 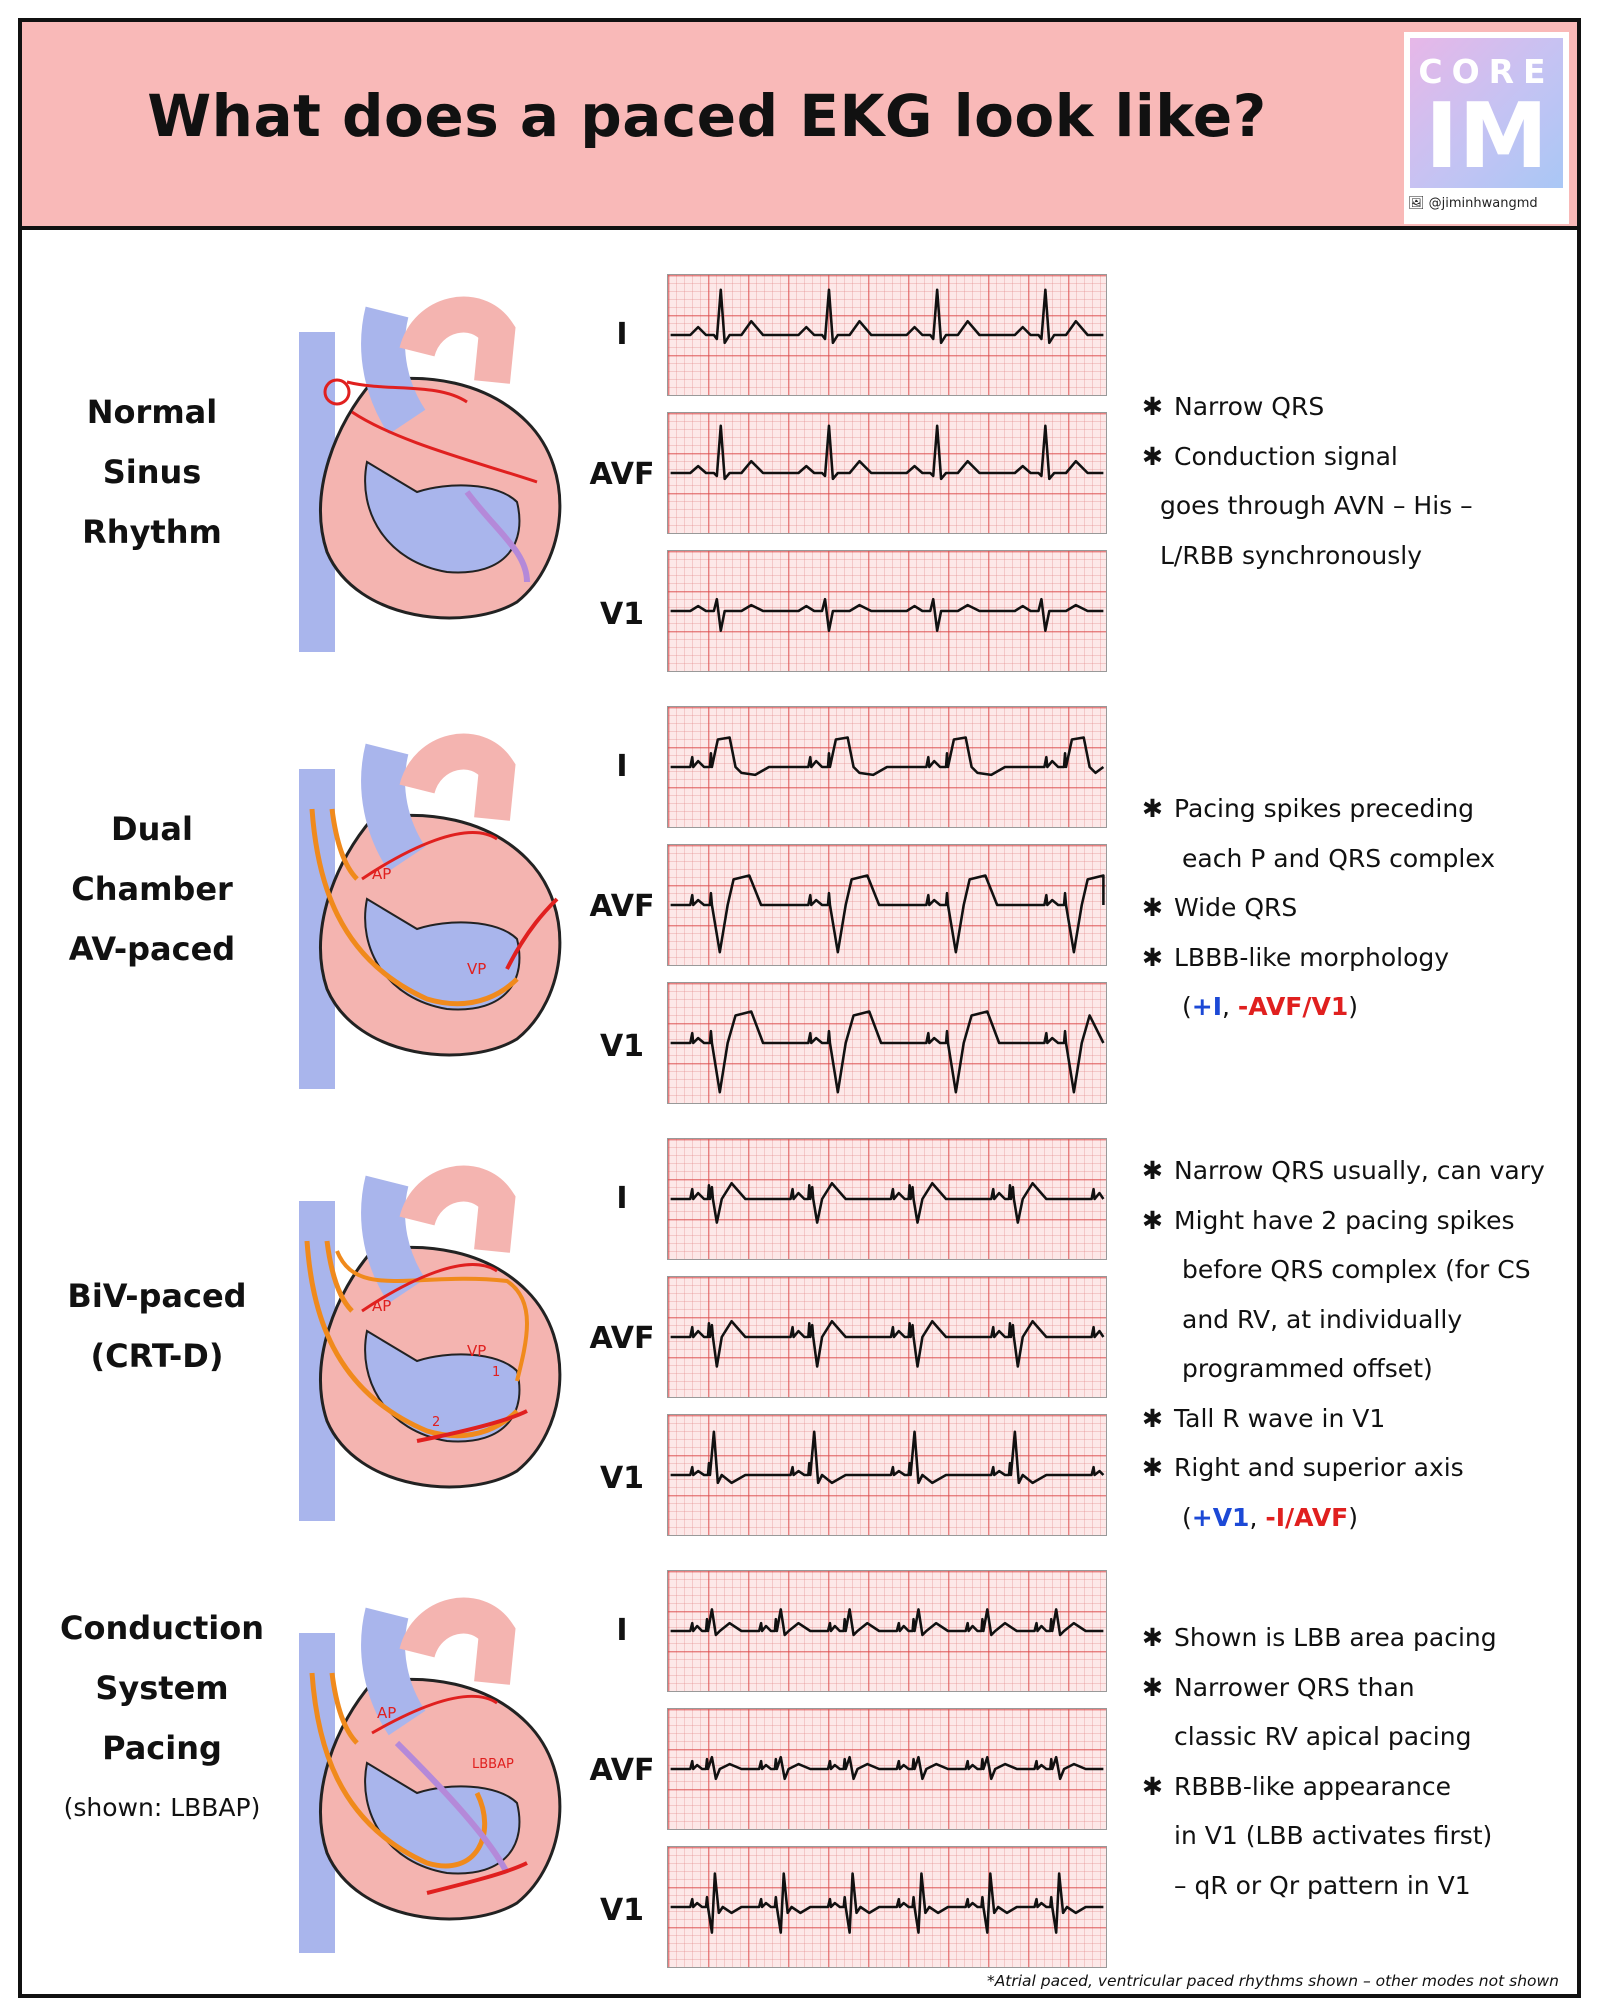 What do you see at coordinates (1333, 1835) in the screenshot?
I see `note-line: in V1 (LBB activates first)` at bounding box center [1333, 1835].